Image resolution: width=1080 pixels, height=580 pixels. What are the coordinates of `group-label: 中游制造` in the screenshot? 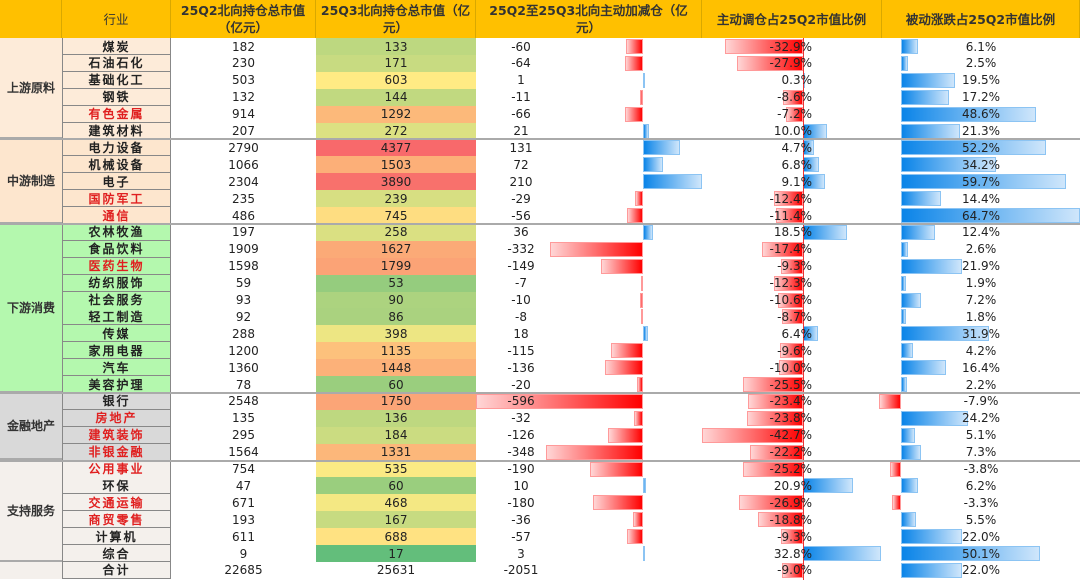 It's located at (31, 181).